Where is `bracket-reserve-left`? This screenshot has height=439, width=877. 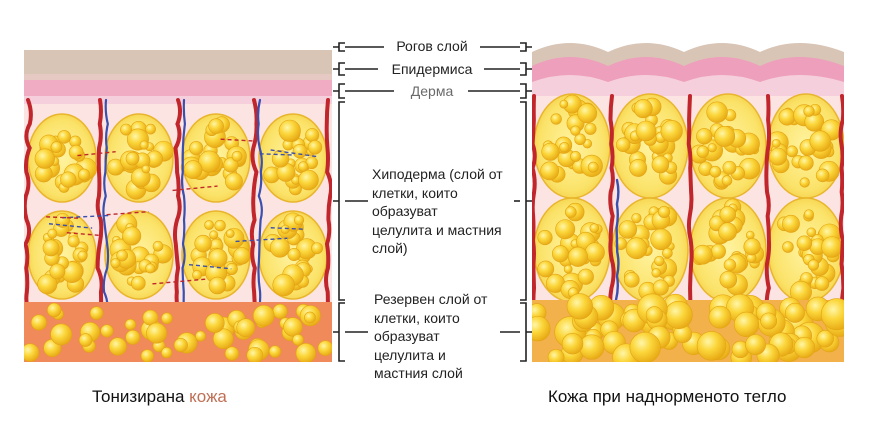
bracket-reserve-left is located at coordinates (339, 332).